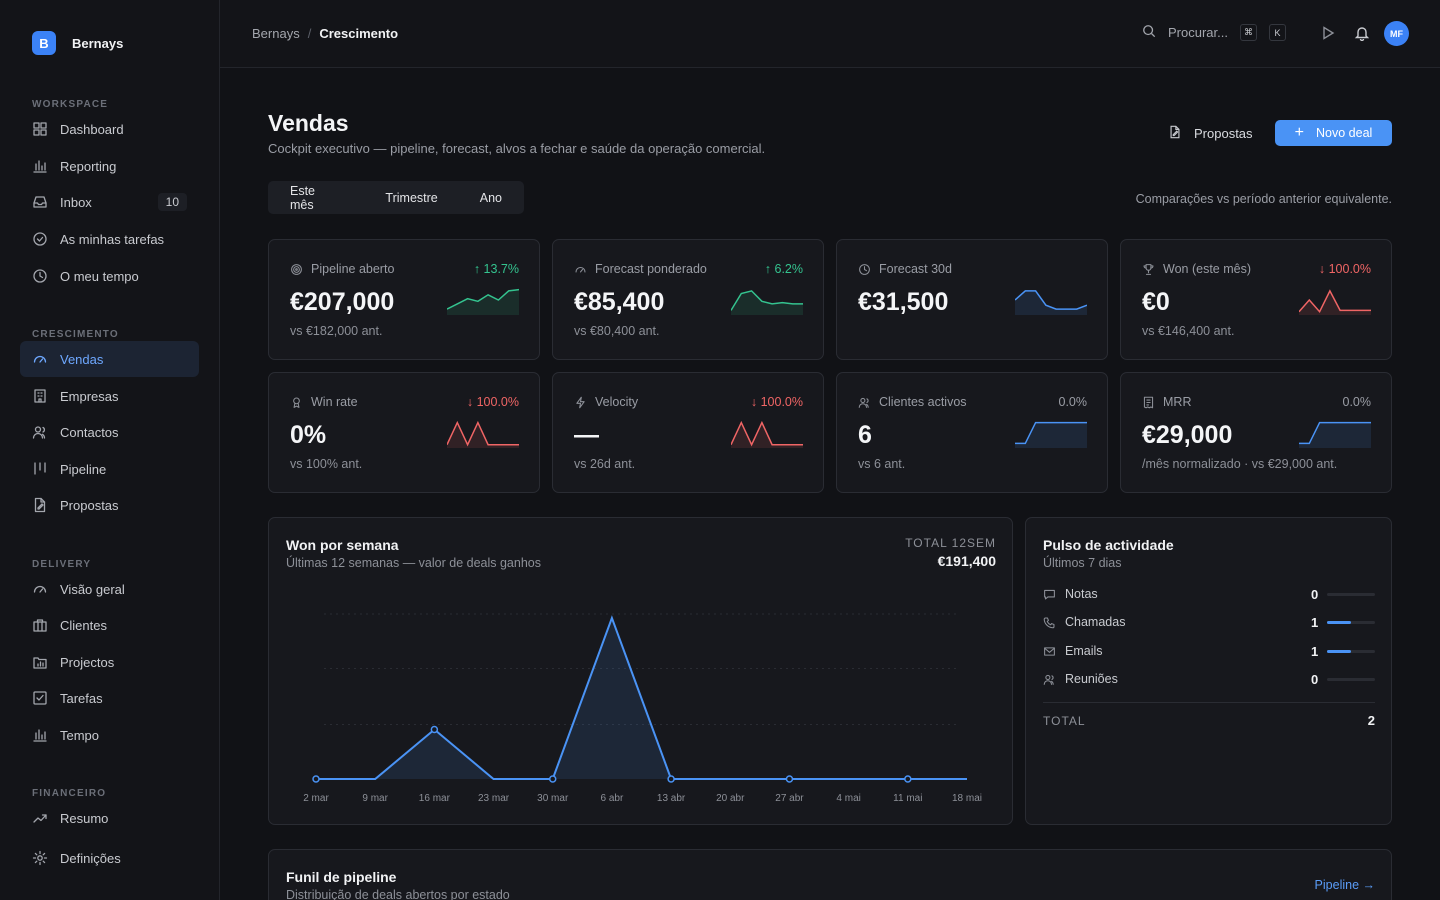  Describe the element at coordinates (109, 662) in the screenshot. I see `sidebar-item-projectos: Projectos` at that location.